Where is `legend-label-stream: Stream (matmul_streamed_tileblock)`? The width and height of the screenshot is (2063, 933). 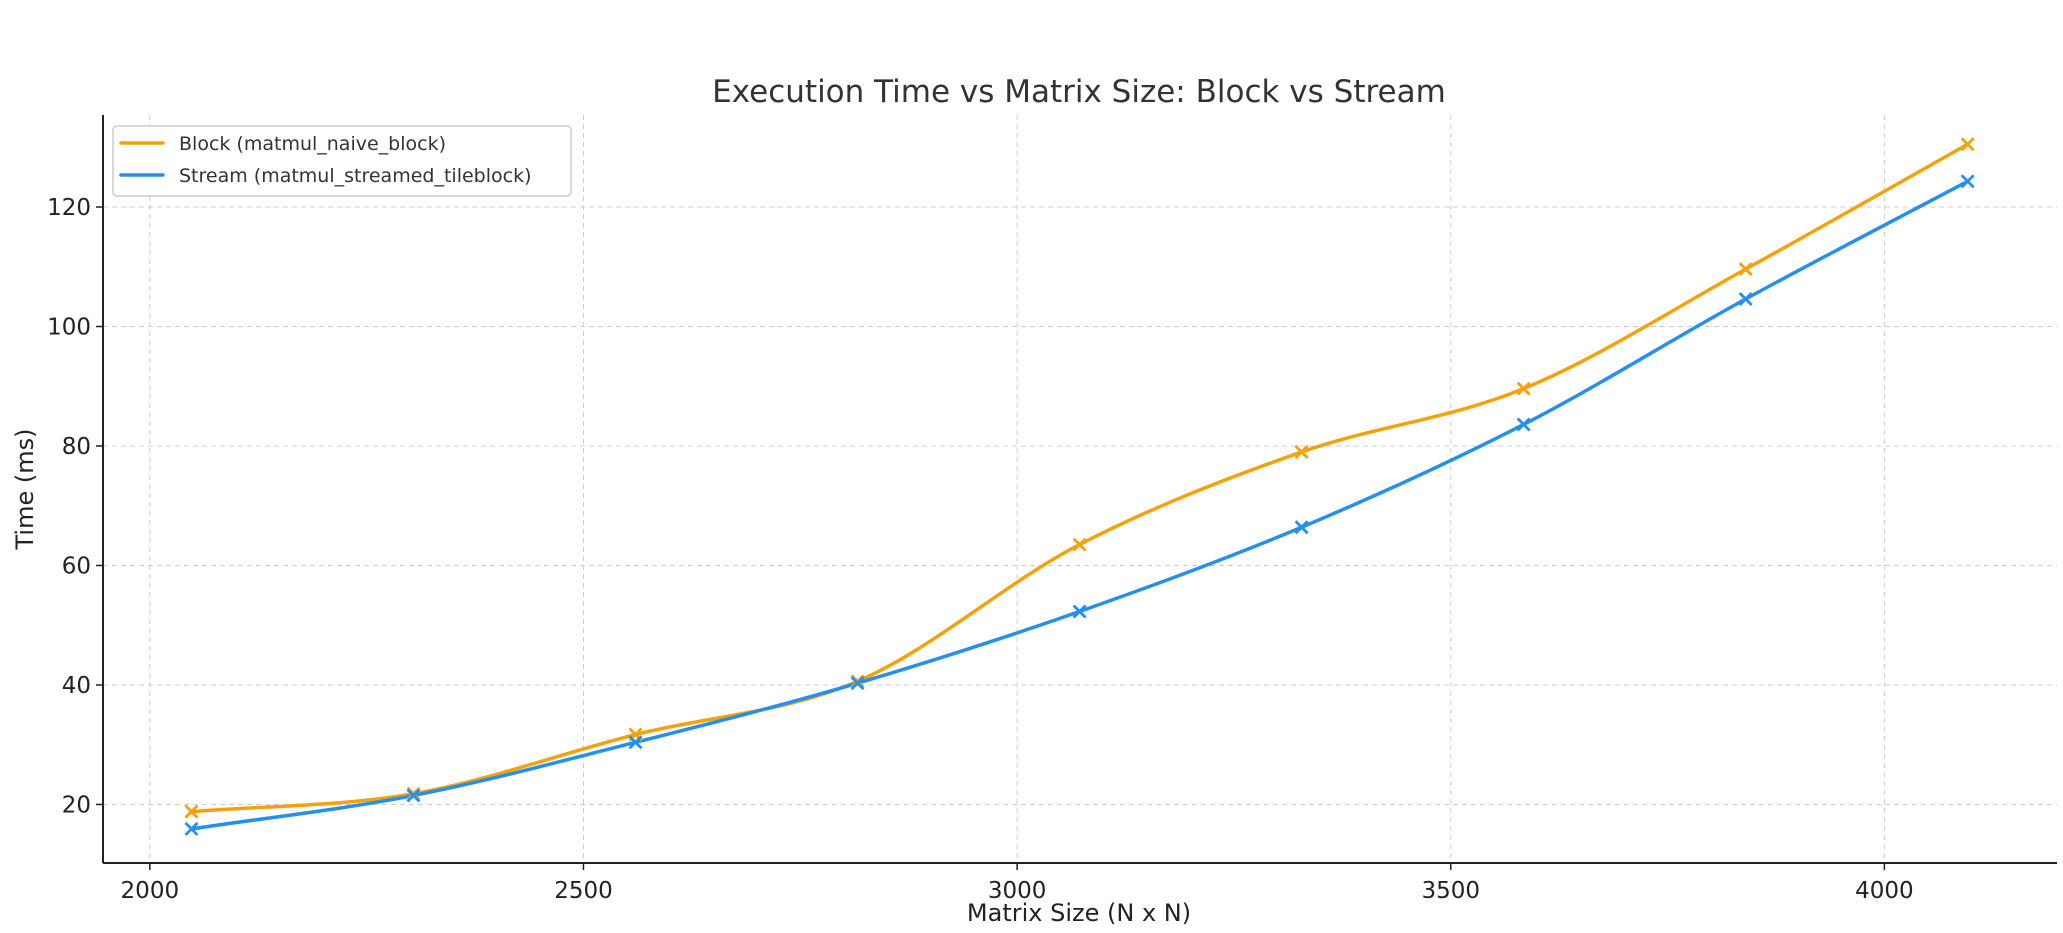 legend-label-stream: Stream (matmul_streamed_tileblock) is located at coordinates (355, 176).